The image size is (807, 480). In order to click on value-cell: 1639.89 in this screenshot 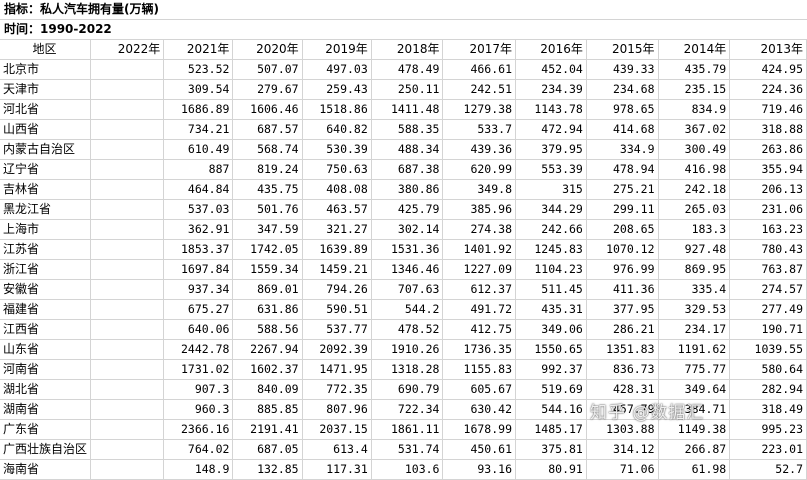, I will do `click(337, 249)`.